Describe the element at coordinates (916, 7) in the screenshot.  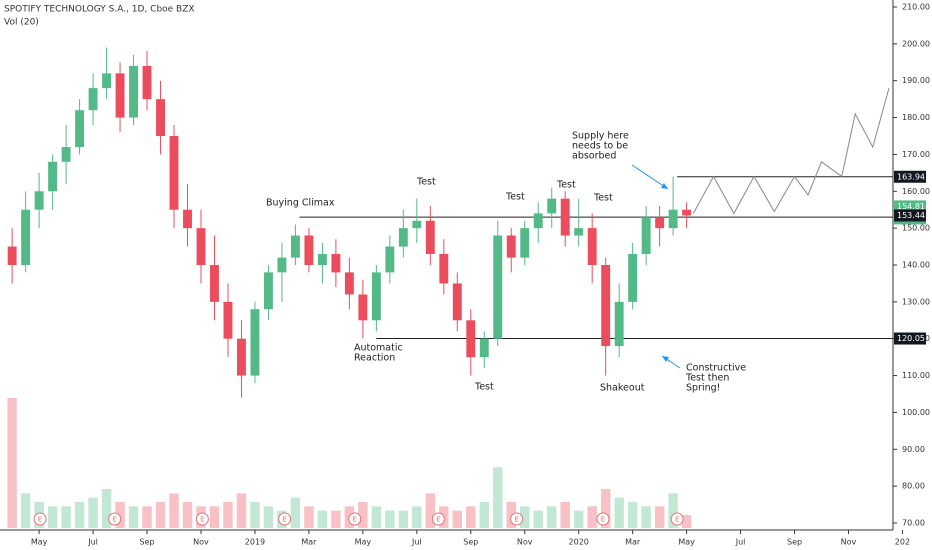
I see `y-tick-label: 210.00` at that location.